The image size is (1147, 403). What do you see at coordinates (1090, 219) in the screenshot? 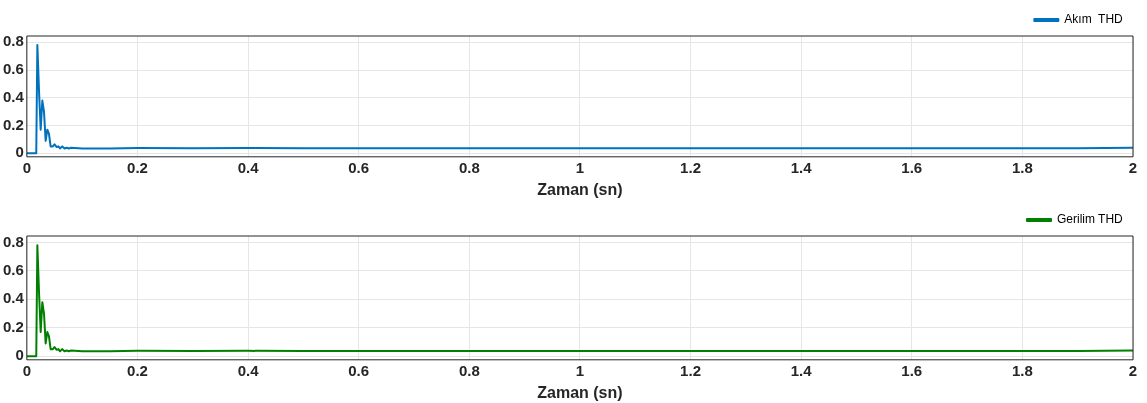
I see `legend-label: Gerilim THD` at bounding box center [1090, 219].